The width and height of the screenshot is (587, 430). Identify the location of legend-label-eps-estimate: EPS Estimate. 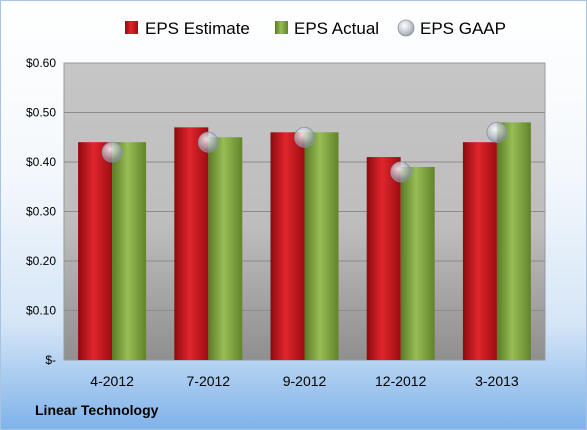
(197, 28).